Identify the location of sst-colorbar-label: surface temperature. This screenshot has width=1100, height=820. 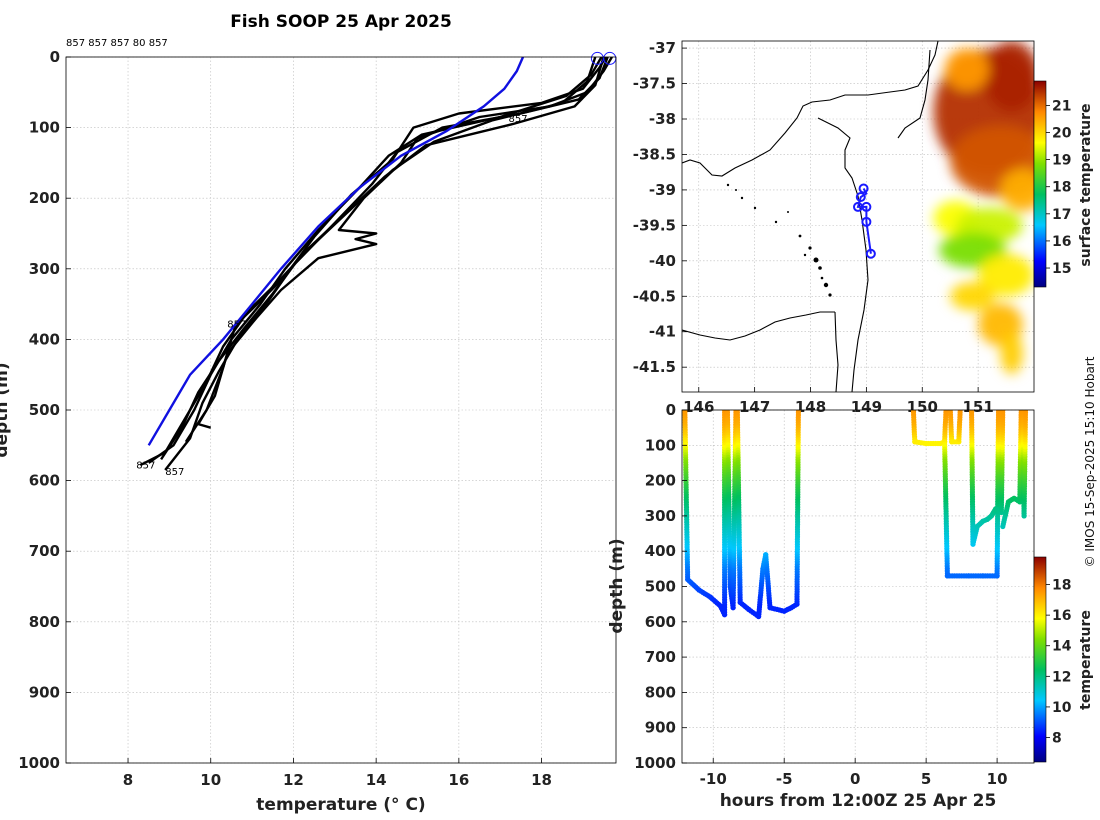
(1086, 184).